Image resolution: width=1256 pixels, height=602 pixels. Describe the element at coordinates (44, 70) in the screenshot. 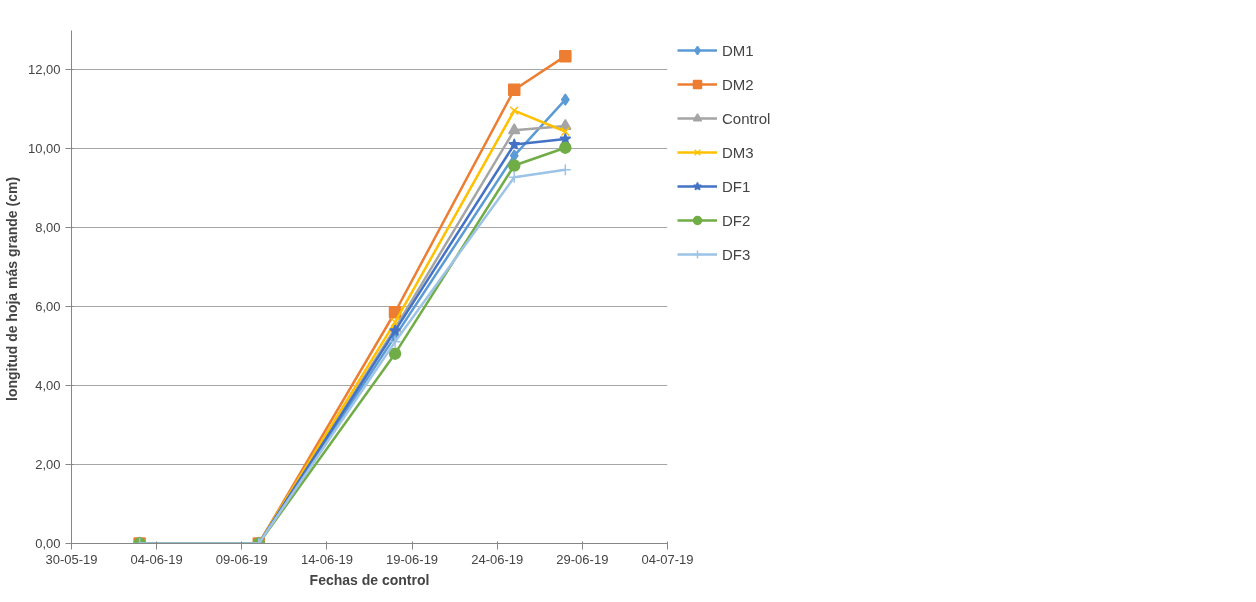

I see `y-tick-label: 12,00` at that location.